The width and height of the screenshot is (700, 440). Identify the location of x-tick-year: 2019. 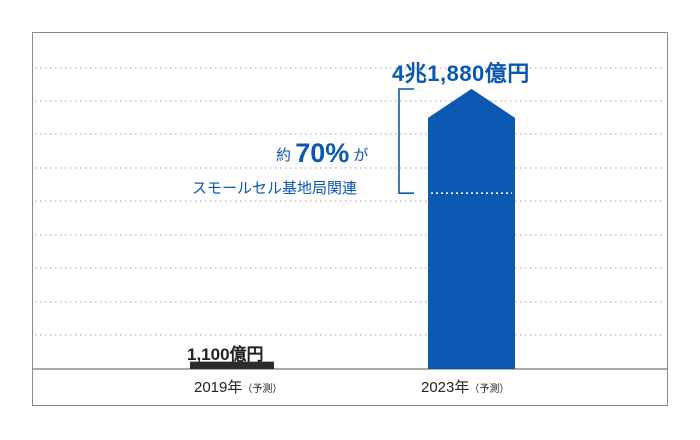
(211, 387).